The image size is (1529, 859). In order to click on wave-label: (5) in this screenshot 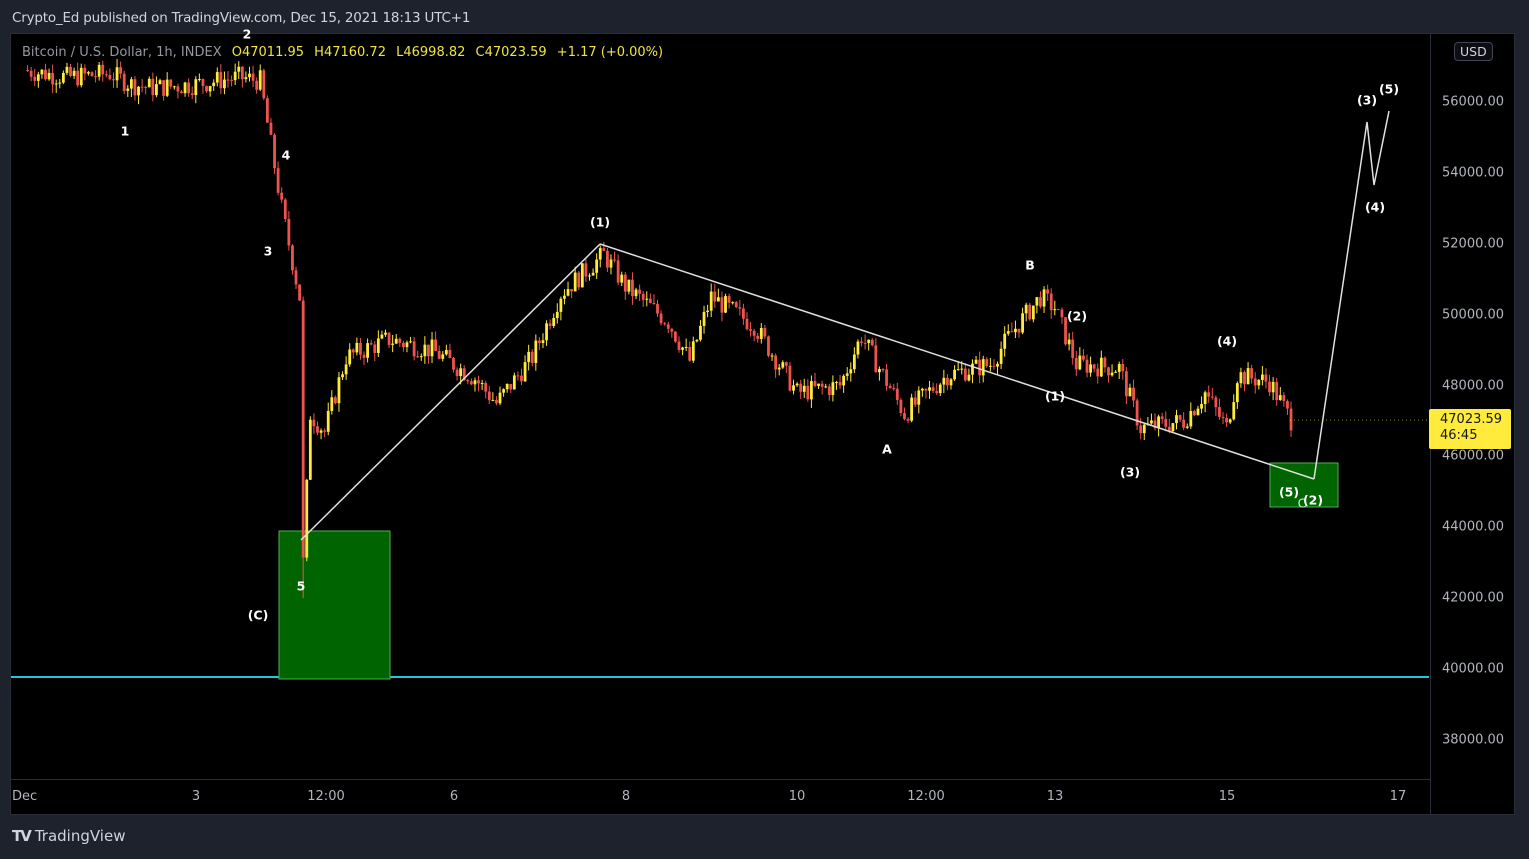, I will do `click(1289, 492)`.